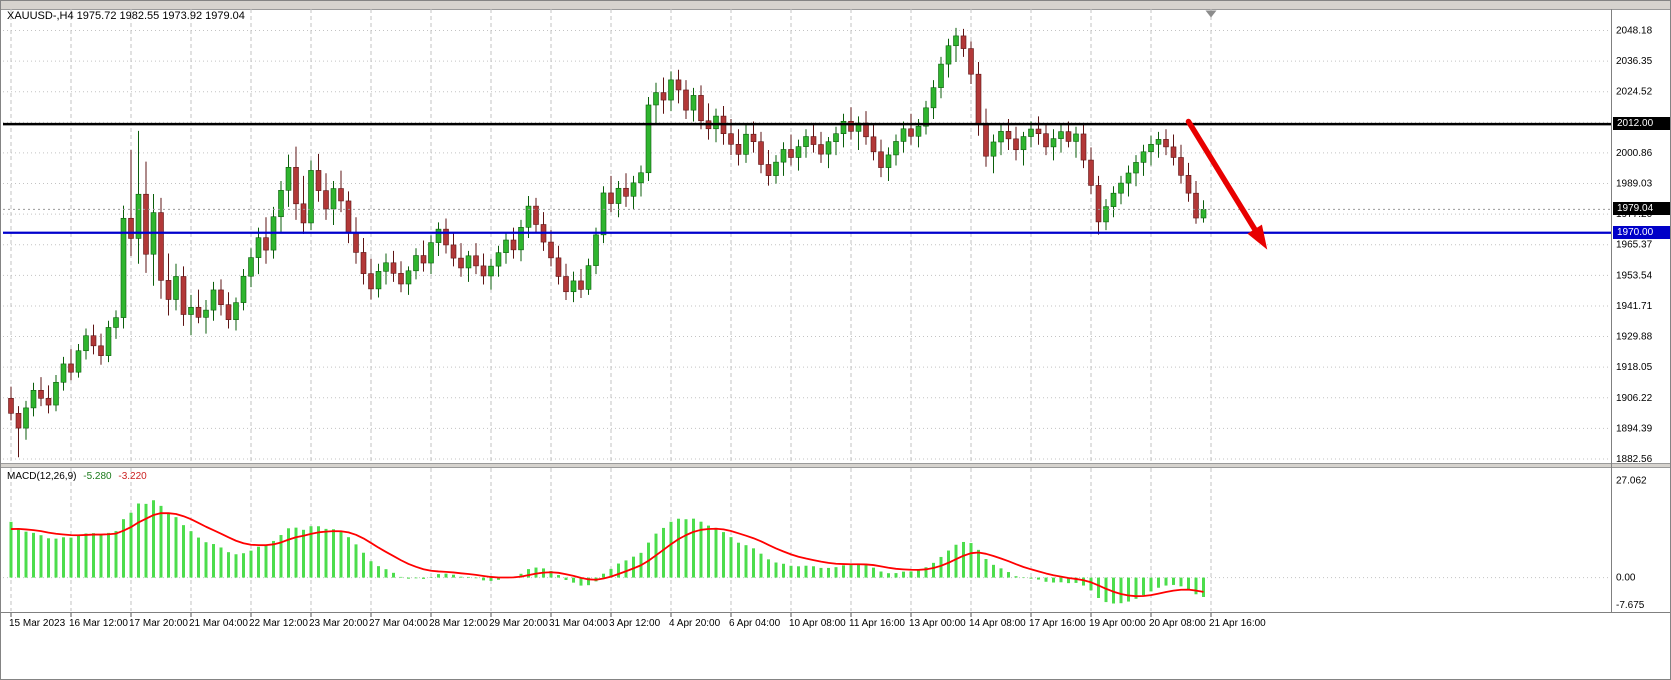 Image resolution: width=1671 pixels, height=680 pixels. What do you see at coordinates (158, 623) in the screenshot?
I see `time-axis-label: 17 Mar 20:00` at bounding box center [158, 623].